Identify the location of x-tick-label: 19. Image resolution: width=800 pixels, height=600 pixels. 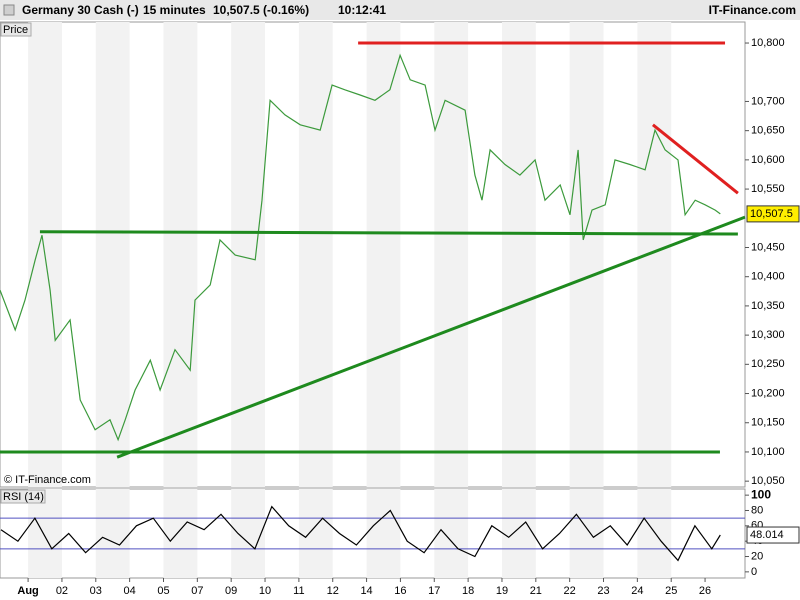
(502, 591).